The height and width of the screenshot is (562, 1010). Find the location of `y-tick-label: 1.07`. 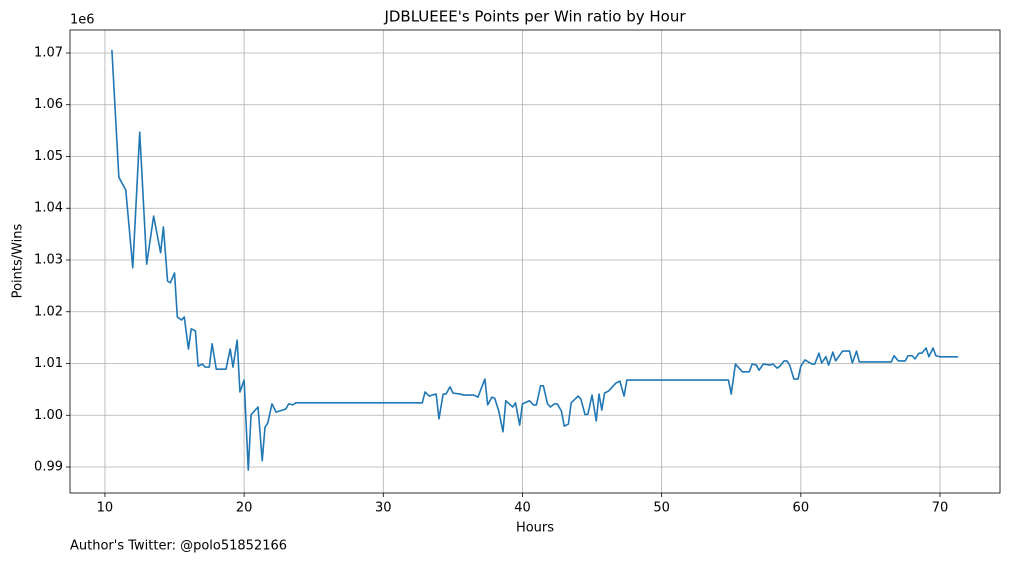

y-tick-label: 1.07 is located at coordinates (48, 52).